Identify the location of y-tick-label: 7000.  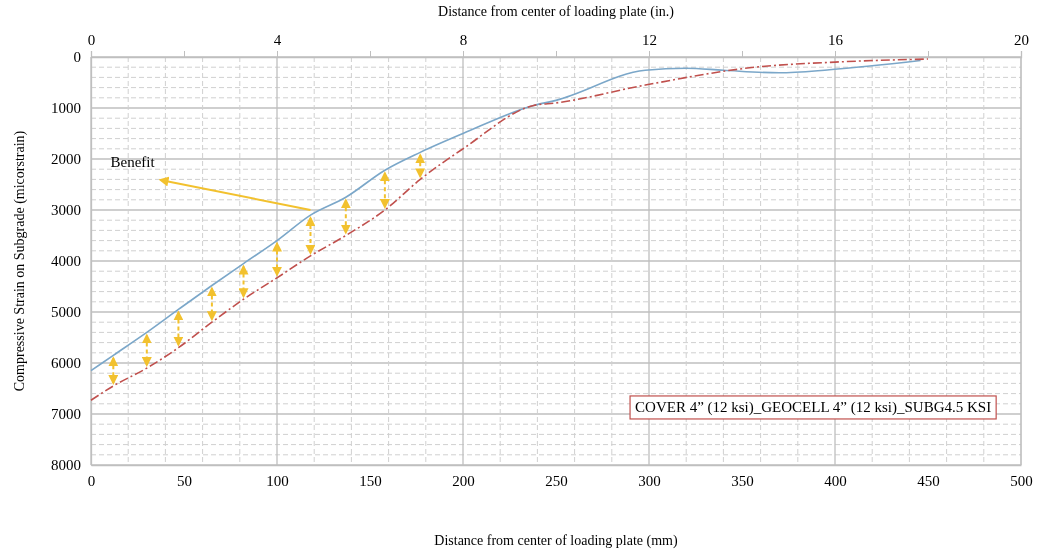
(66, 414).